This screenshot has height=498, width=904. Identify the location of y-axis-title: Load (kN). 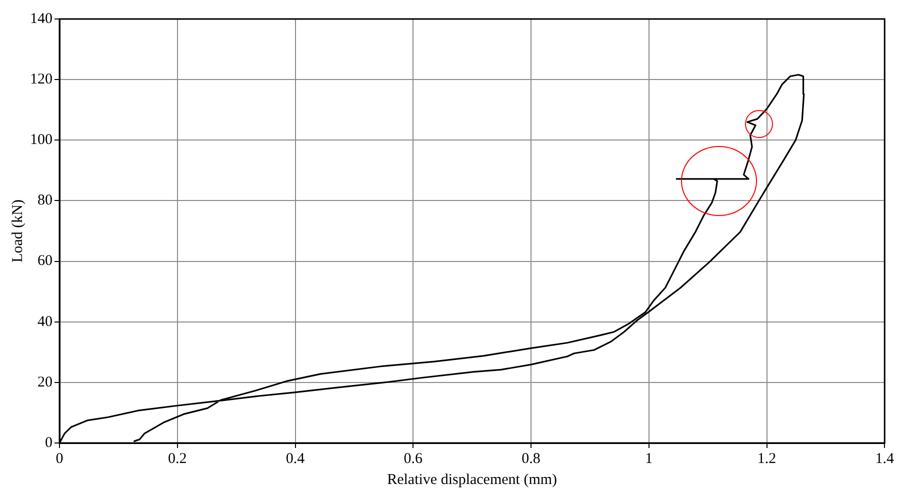
(18, 231).